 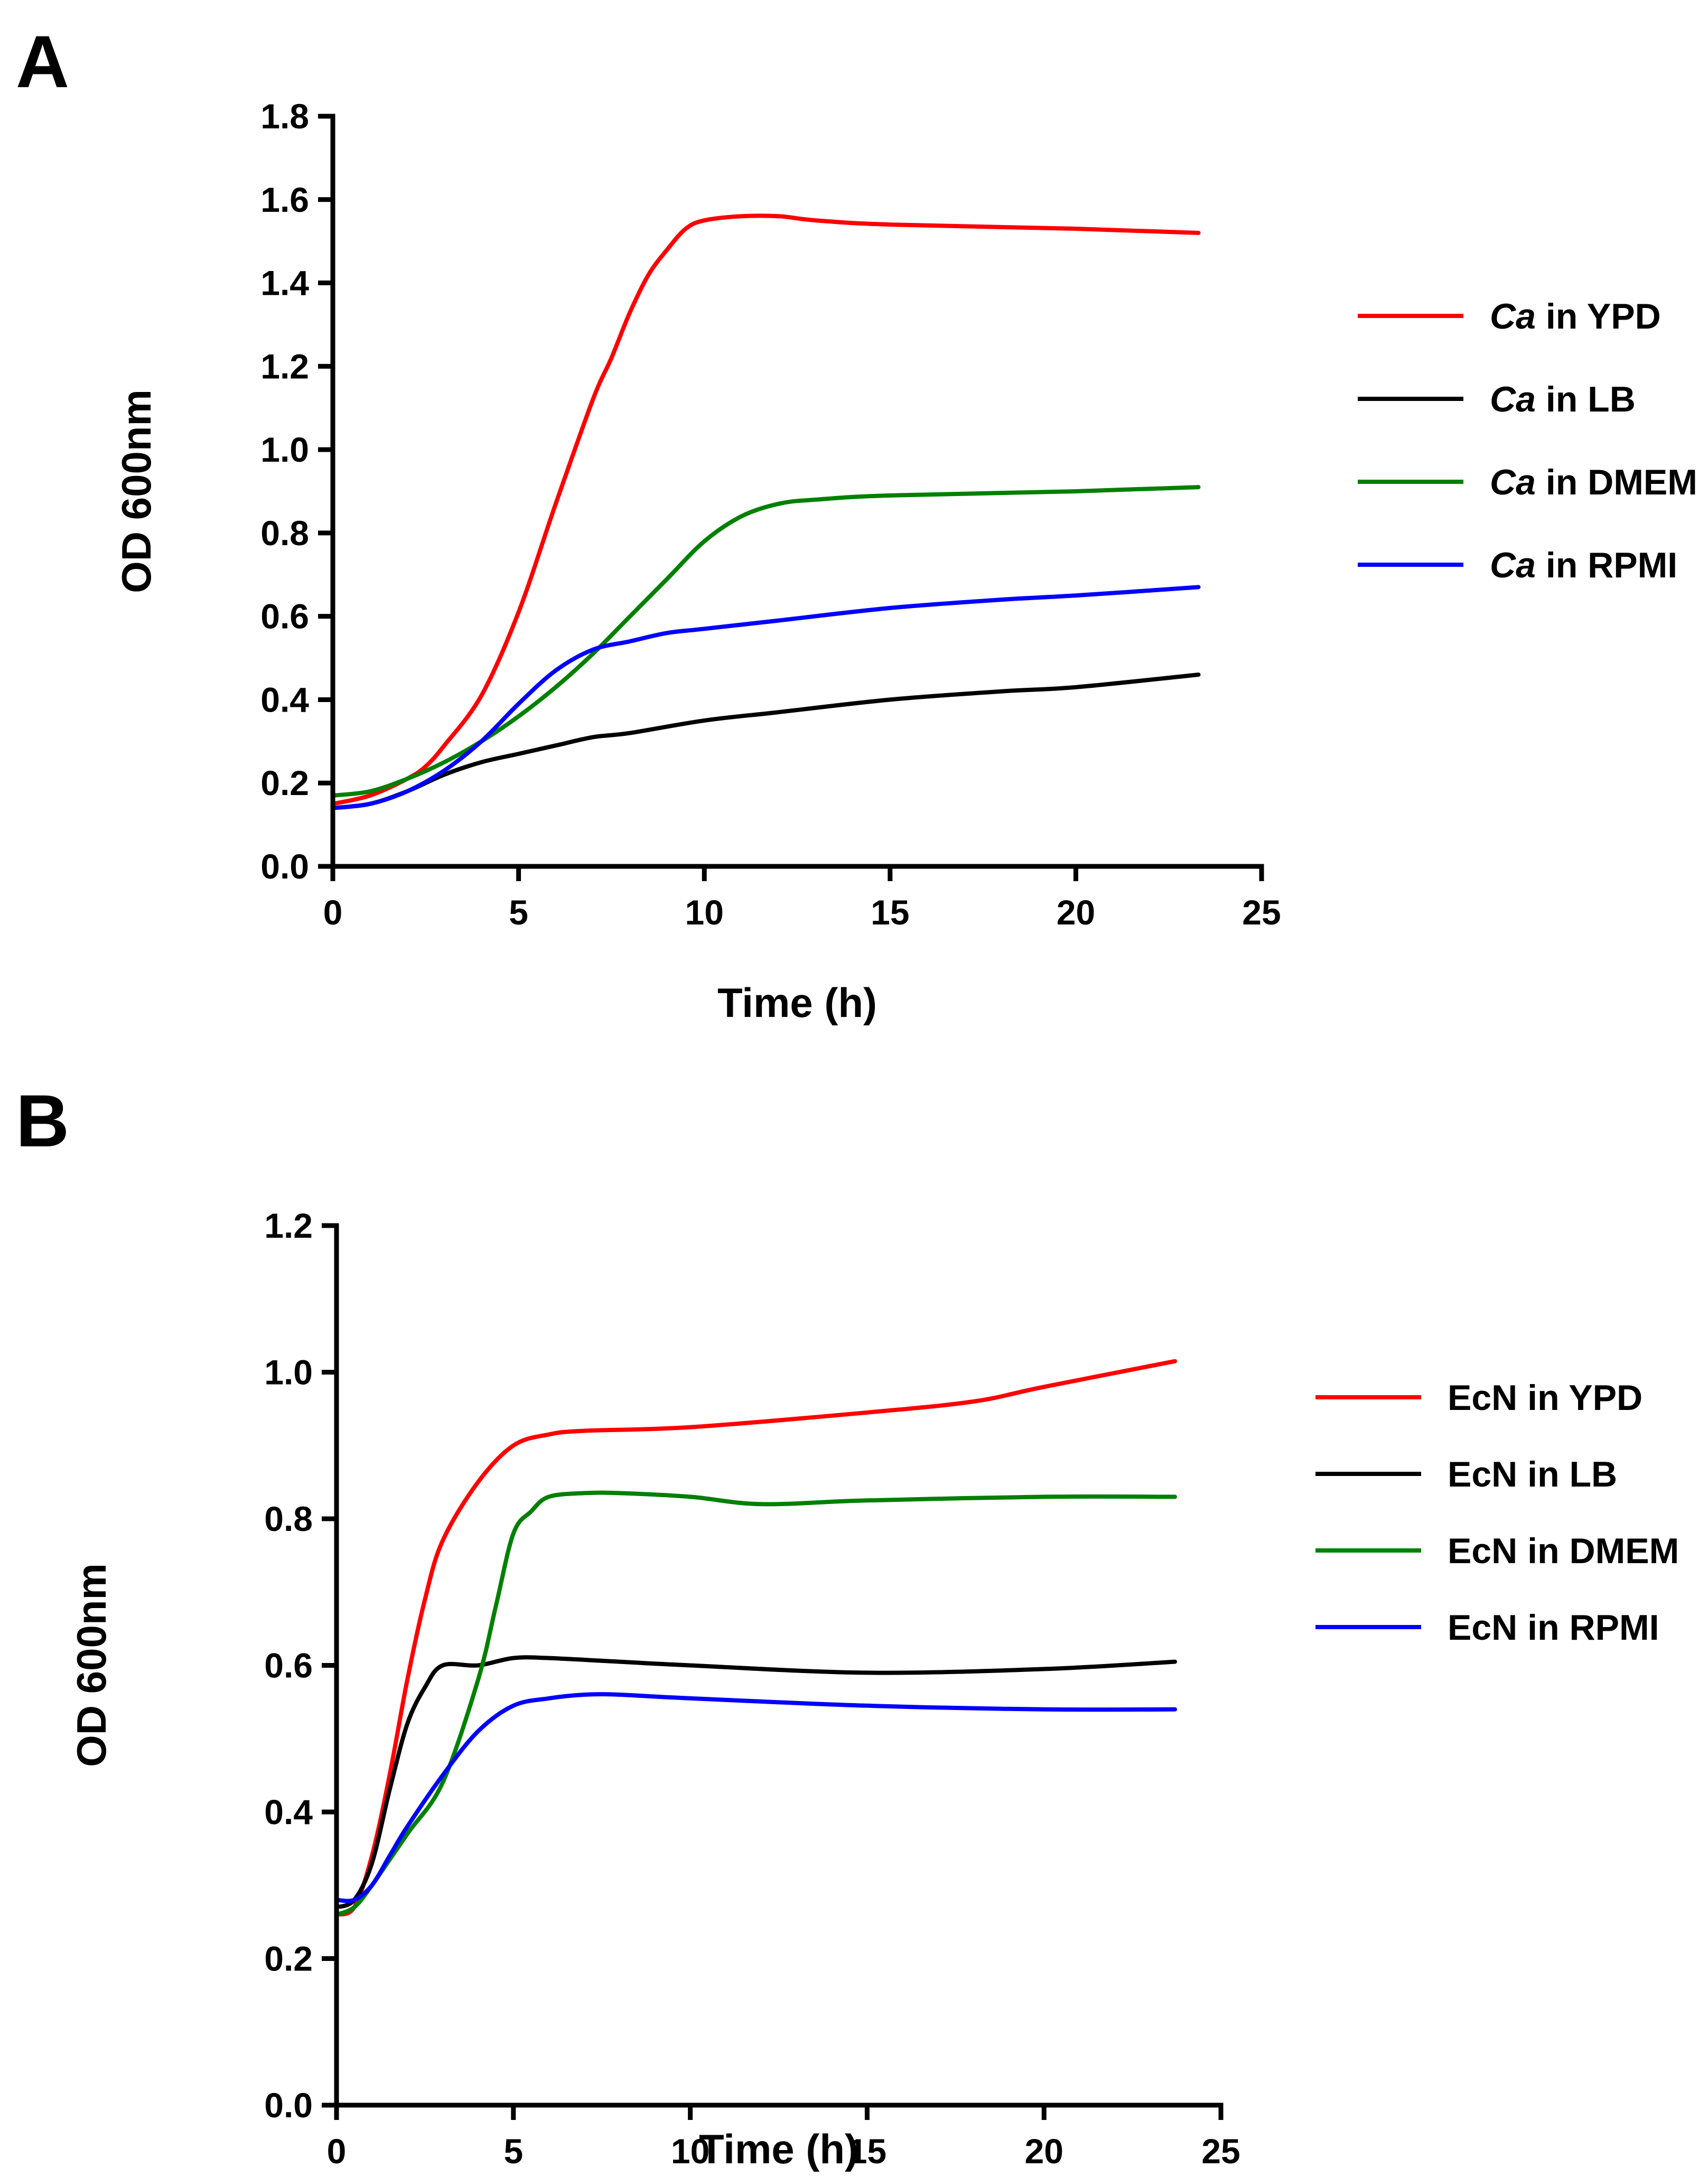 I want to click on panel-a-legend-label-3: Ca in DMEM, so click(x=1593, y=482).